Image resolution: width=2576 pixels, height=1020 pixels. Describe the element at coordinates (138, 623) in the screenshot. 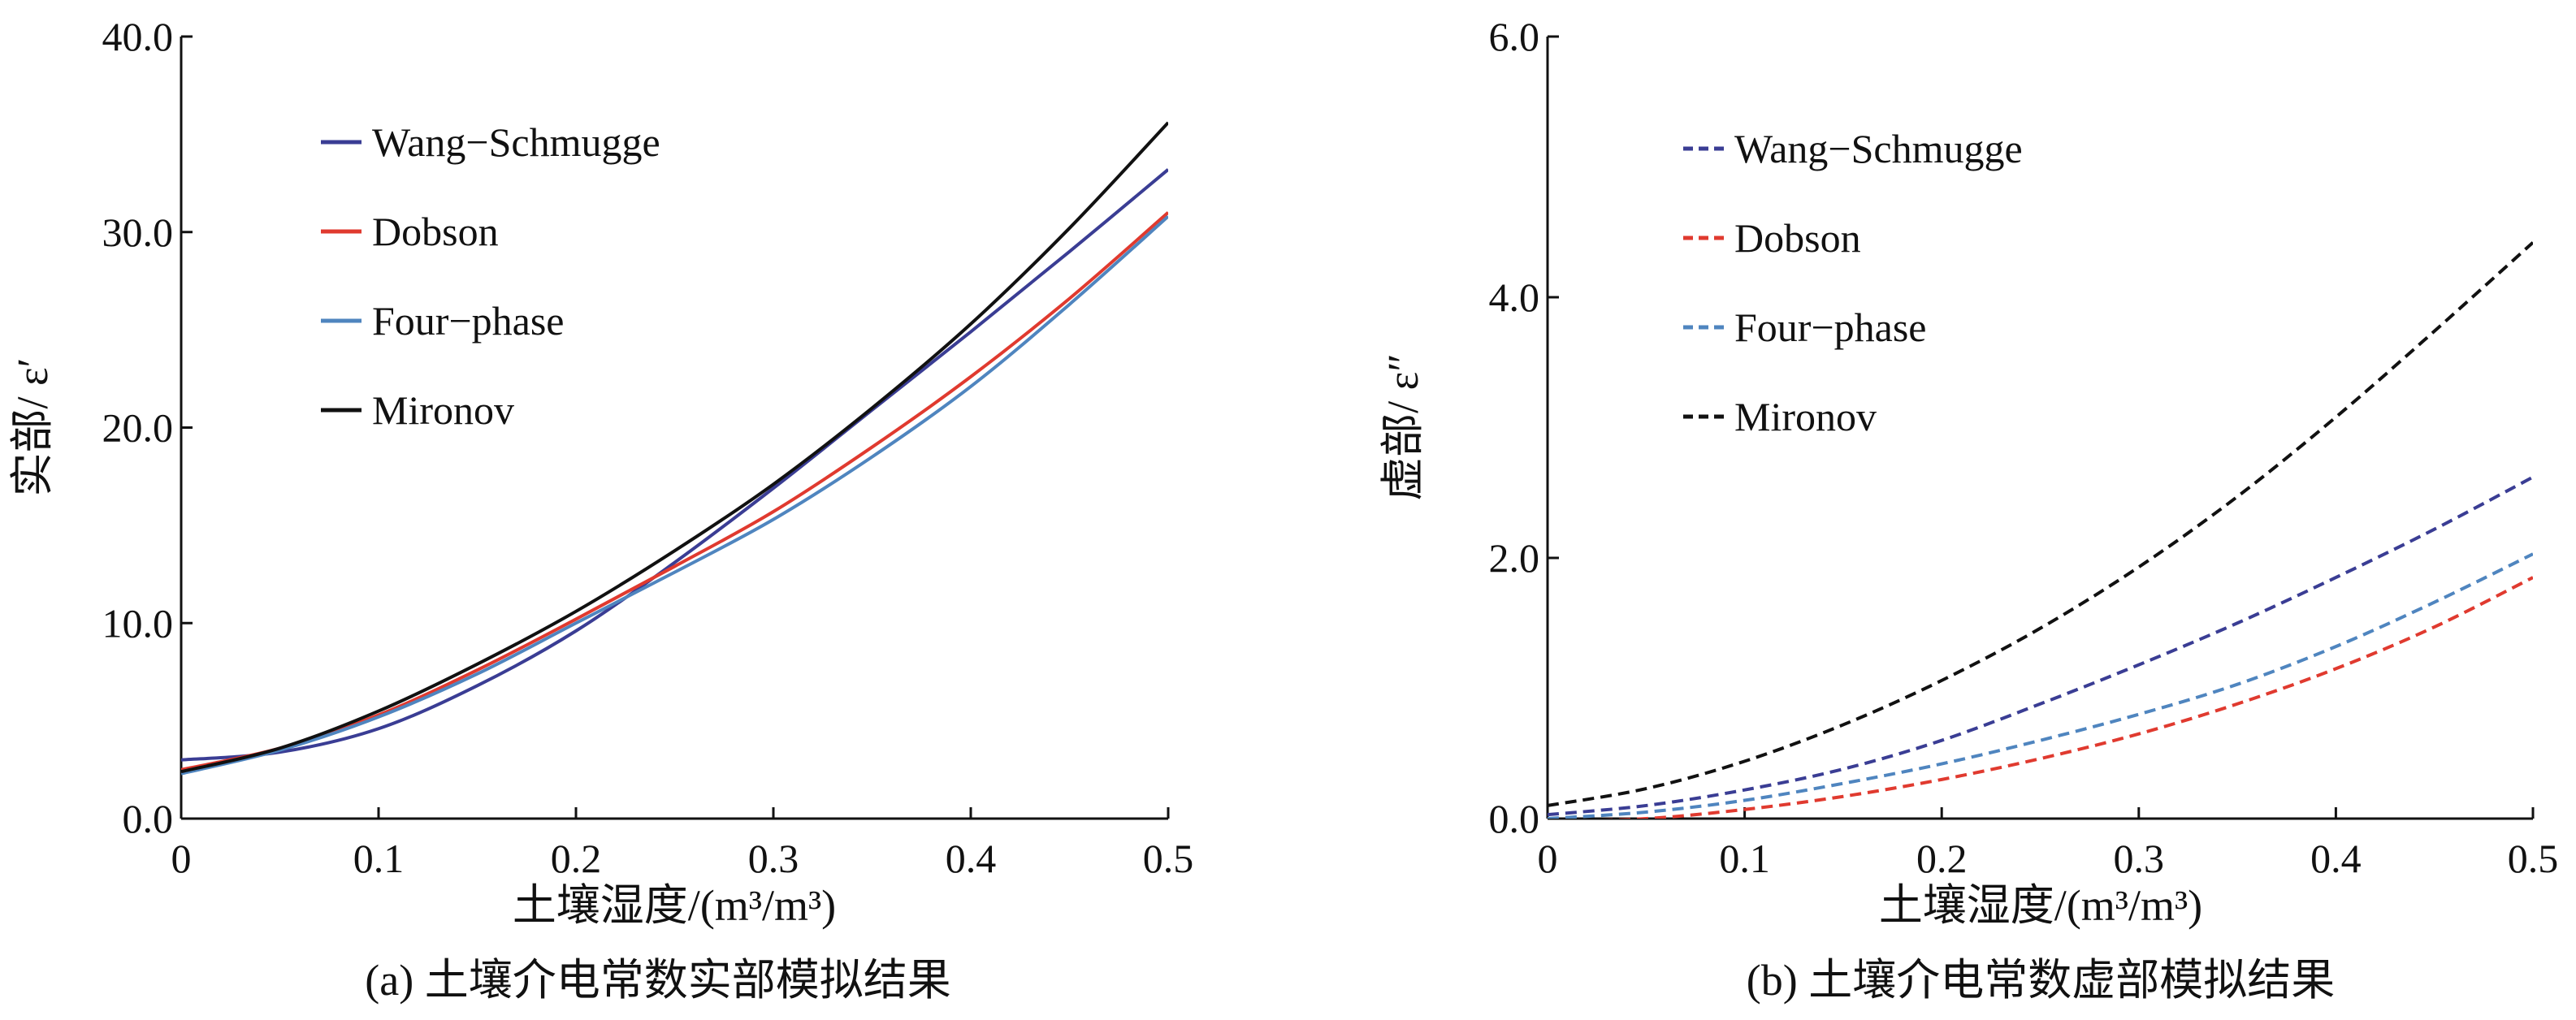

I see `y-tick-label: 10.0` at that location.